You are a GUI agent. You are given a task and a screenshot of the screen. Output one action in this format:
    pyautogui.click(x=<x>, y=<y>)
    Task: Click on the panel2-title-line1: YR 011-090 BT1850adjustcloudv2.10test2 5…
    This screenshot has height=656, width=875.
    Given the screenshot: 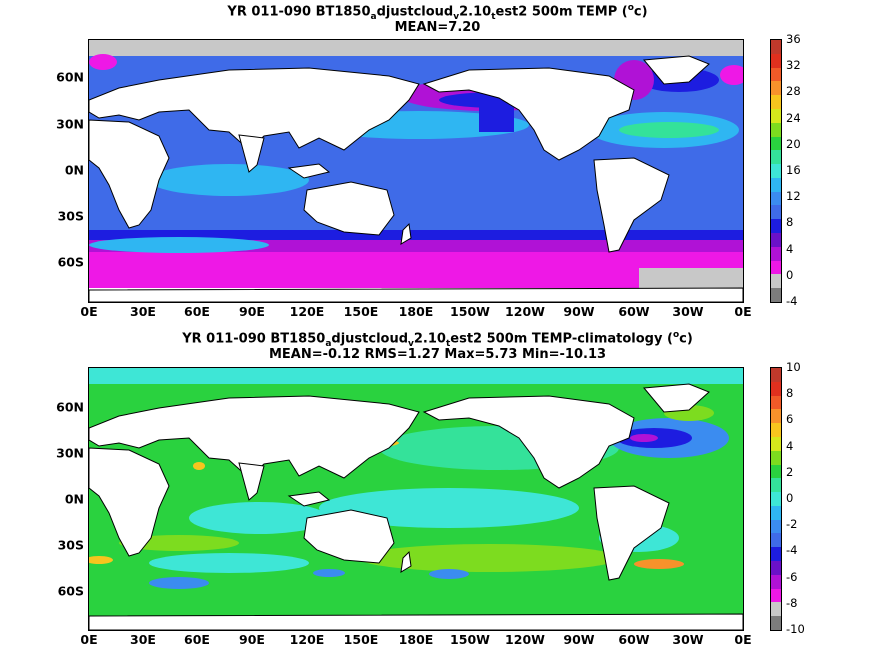 What is the action you would take?
    pyautogui.click(x=437, y=339)
    